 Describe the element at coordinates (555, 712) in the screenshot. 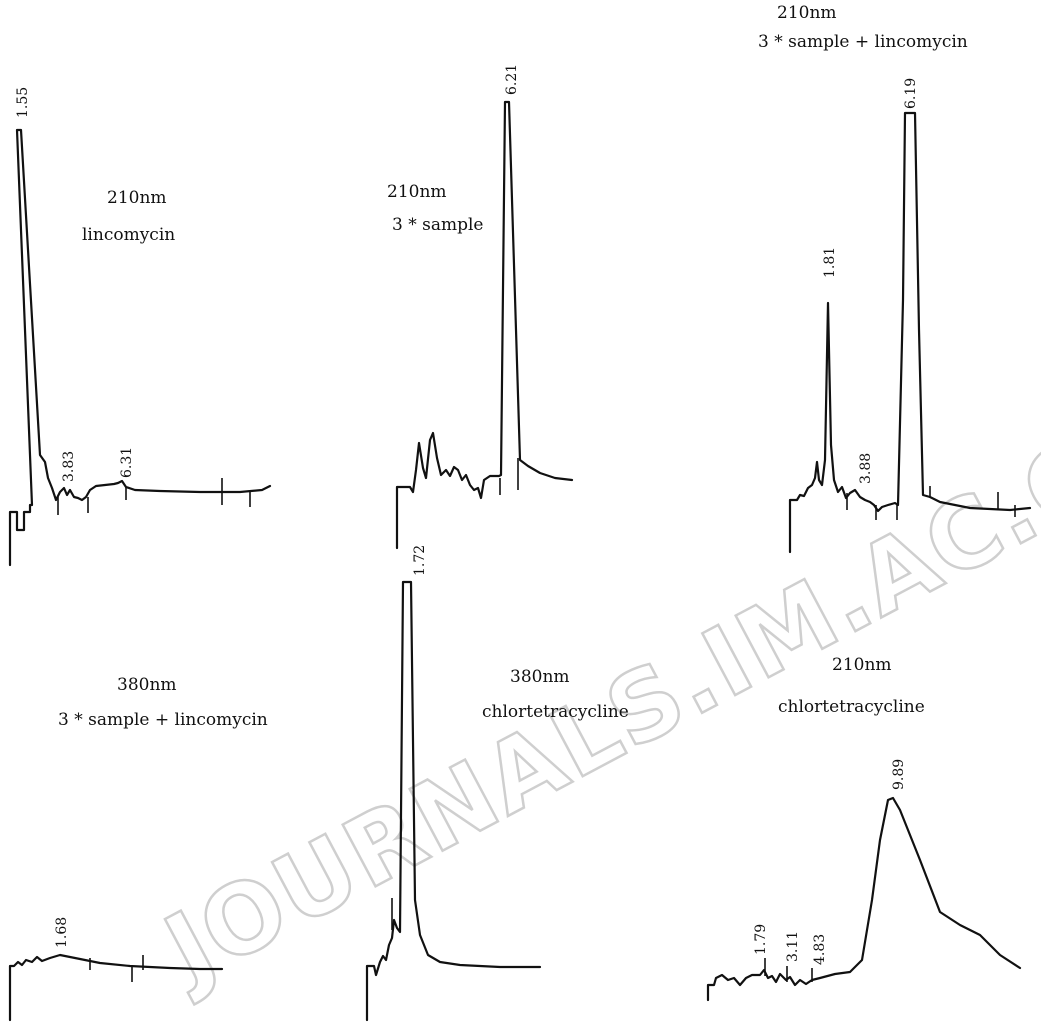

I see `panel-5-subtitle: chlortetracycline` at that location.